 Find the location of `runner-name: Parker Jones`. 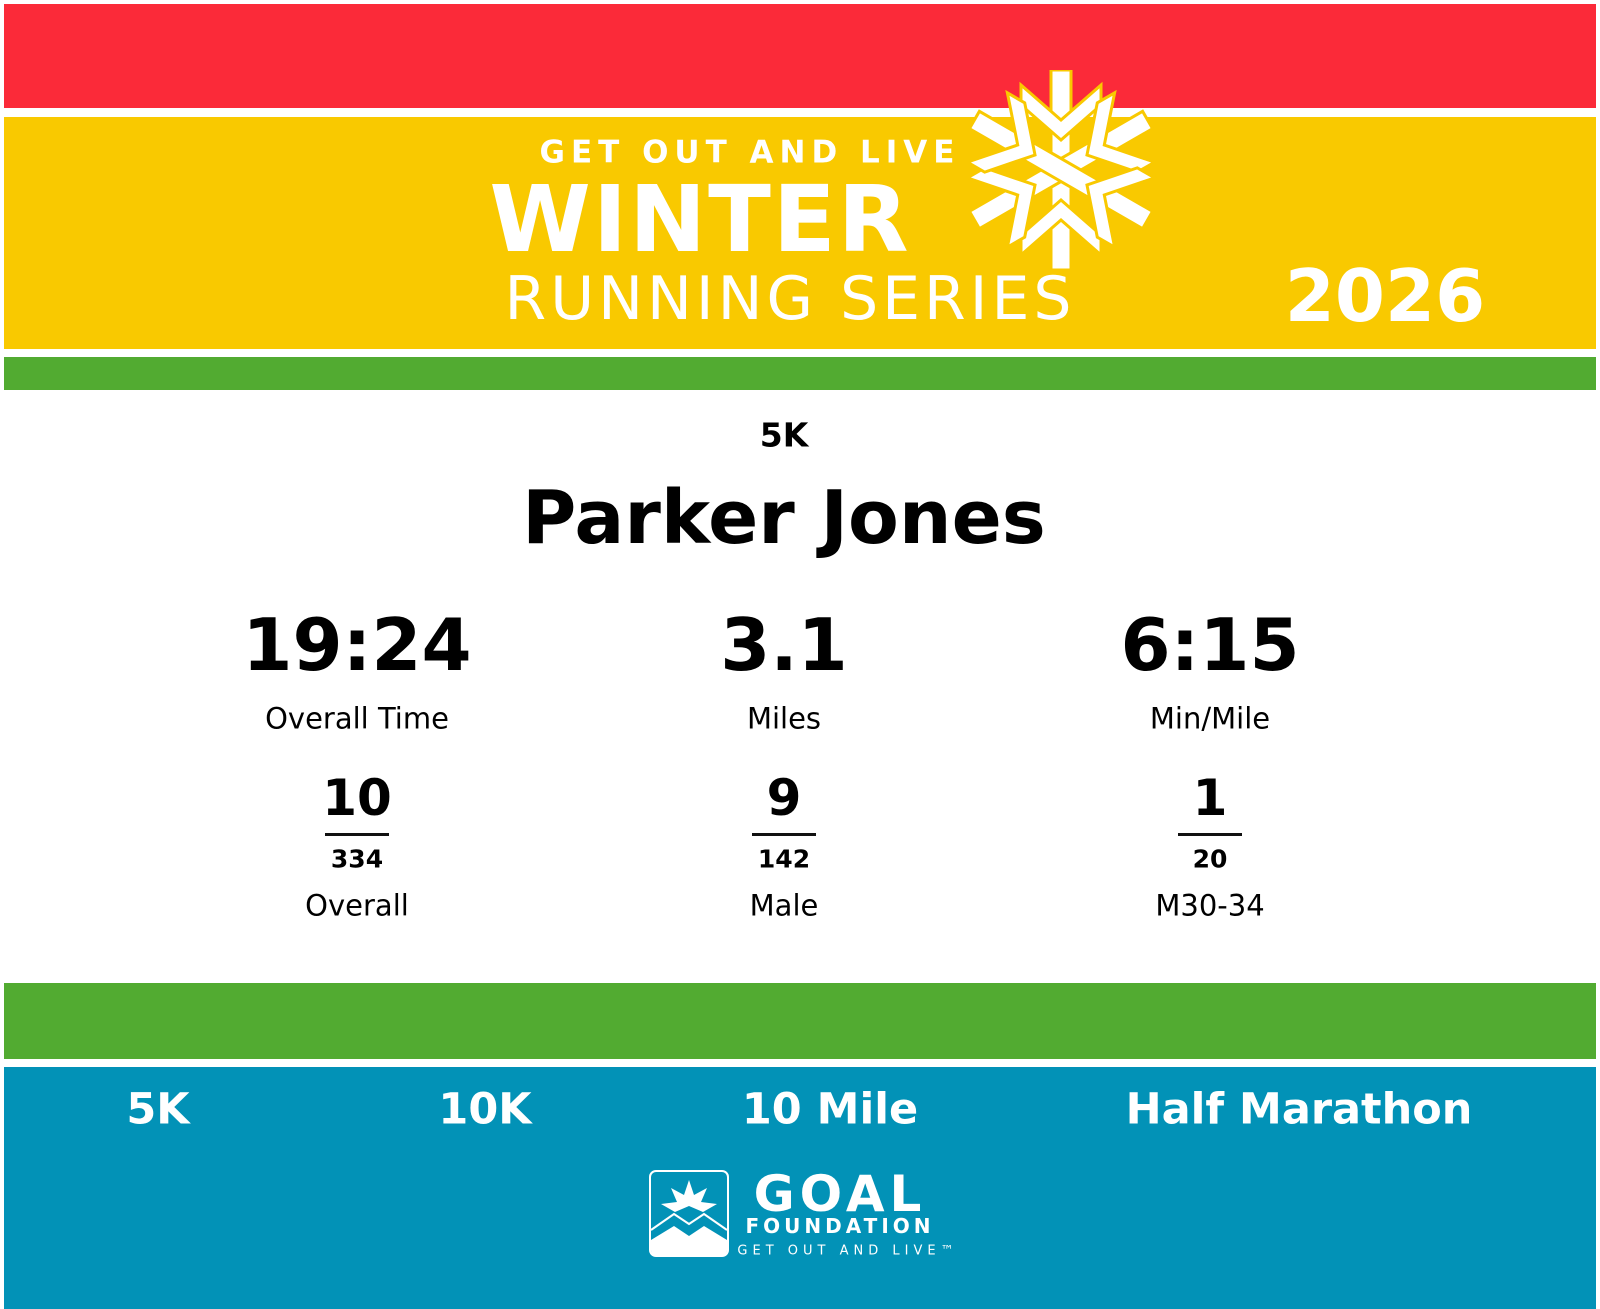

runner-name: Parker Jones is located at coordinates (784, 518).